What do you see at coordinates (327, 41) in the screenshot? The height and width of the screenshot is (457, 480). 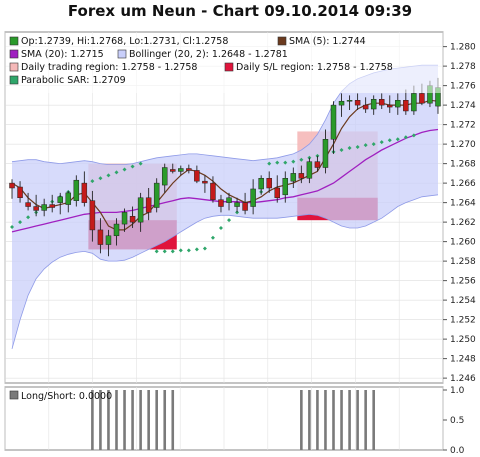 I see `legend-label: SMA (5): 1.2744` at bounding box center [327, 41].